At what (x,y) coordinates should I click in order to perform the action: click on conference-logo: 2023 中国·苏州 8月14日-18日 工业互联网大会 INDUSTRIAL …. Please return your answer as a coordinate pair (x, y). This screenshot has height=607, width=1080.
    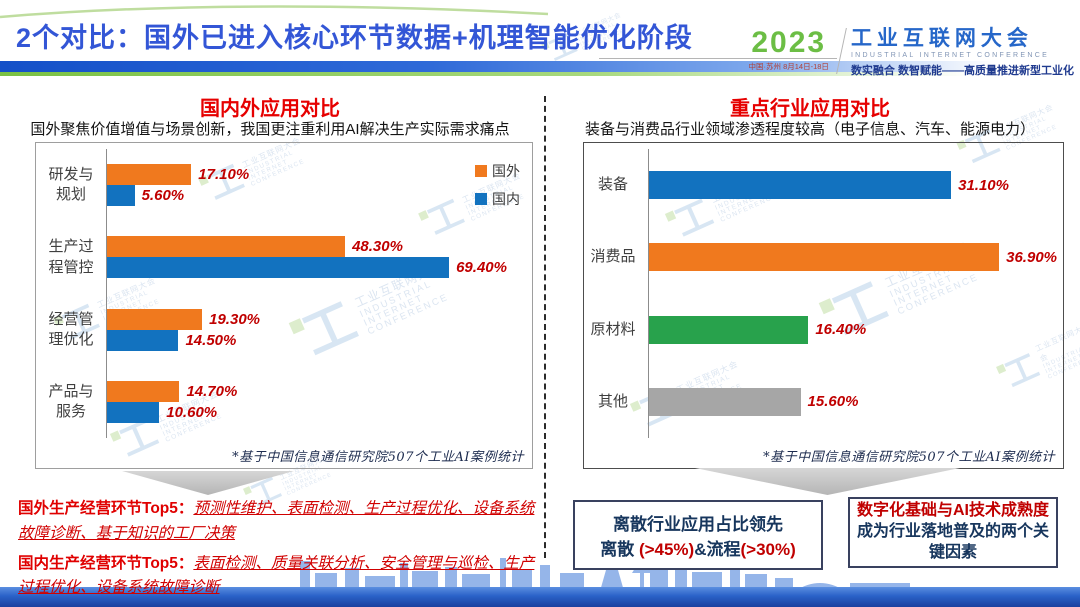
    Looking at the image, I should click on (836, 52).